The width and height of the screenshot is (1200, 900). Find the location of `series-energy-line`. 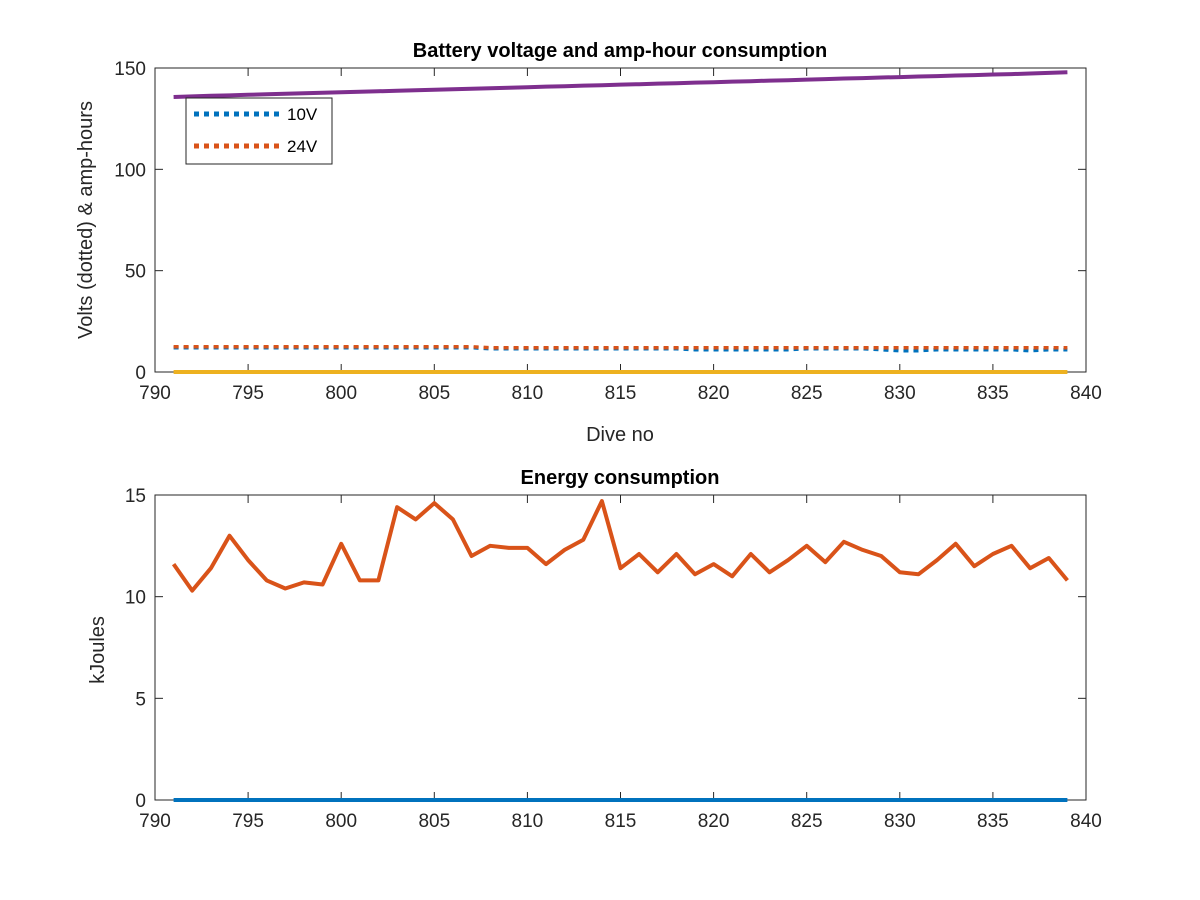

series-energy-line is located at coordinates (620, 546).